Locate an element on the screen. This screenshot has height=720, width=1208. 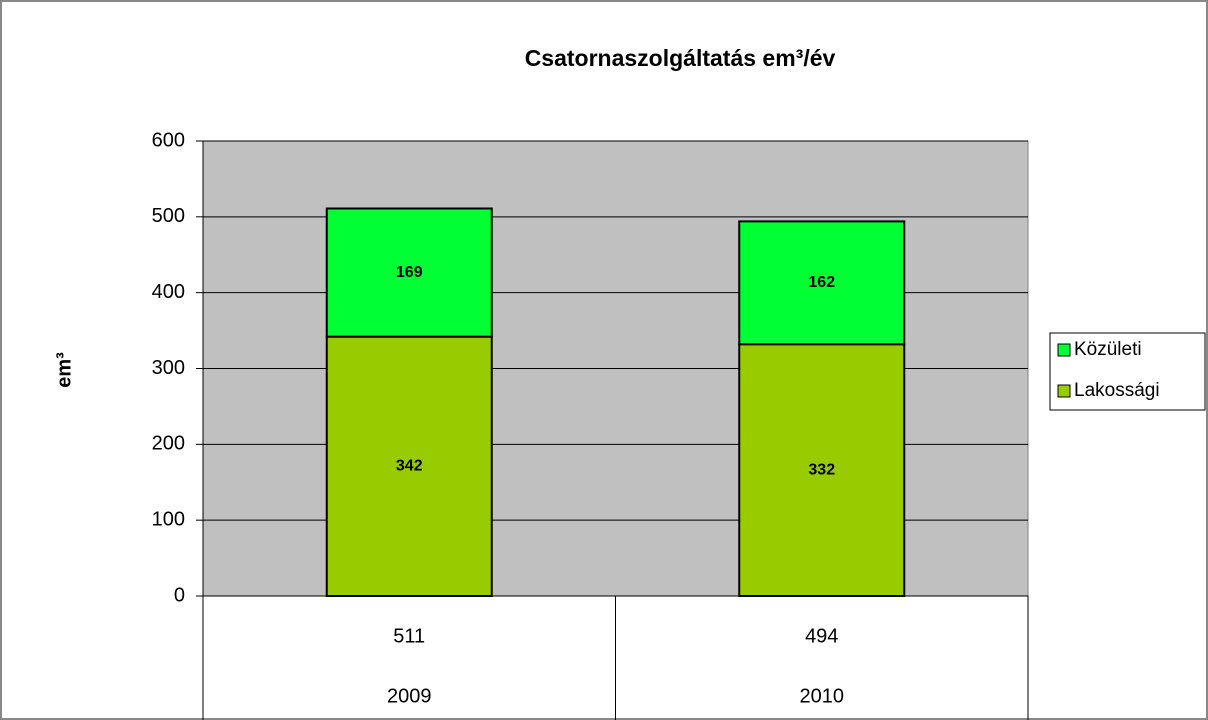
x-tick-label: 2009 is located at coordinates (409, 696).